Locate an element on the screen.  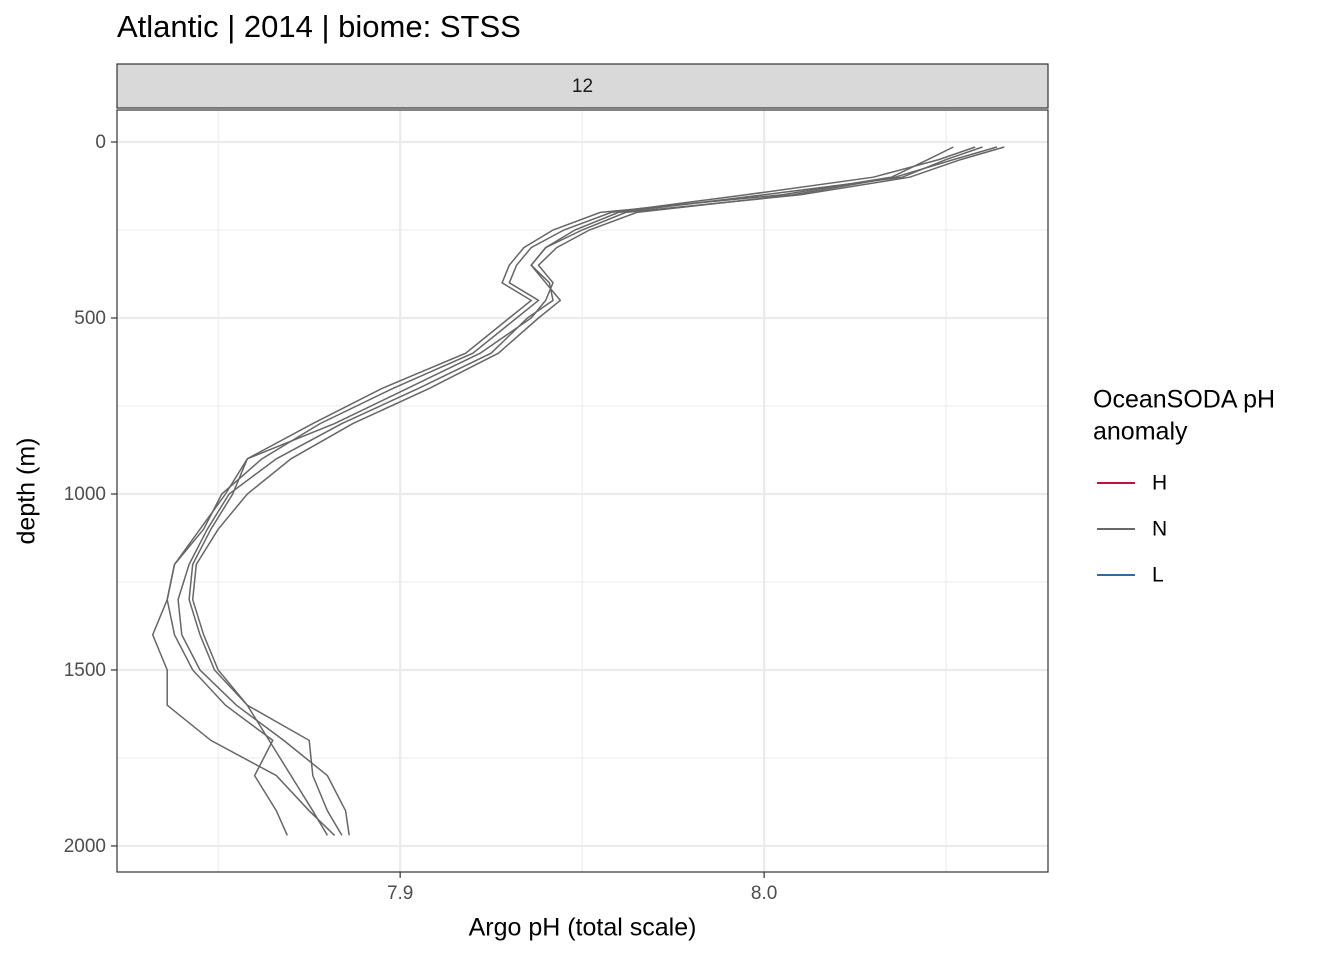
legend-title: OceanSODA pH is located at coordinates (1184, 400).